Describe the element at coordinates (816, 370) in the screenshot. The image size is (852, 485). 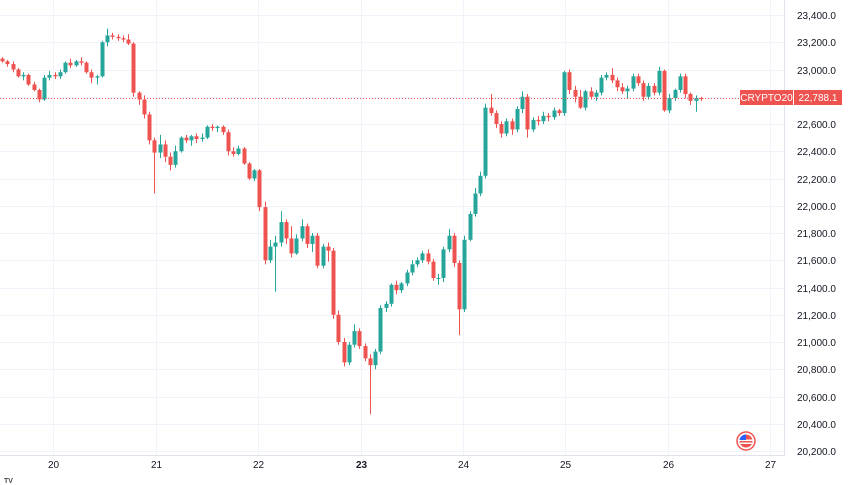
I see `y-tick-label: 20,800.0` at that location.